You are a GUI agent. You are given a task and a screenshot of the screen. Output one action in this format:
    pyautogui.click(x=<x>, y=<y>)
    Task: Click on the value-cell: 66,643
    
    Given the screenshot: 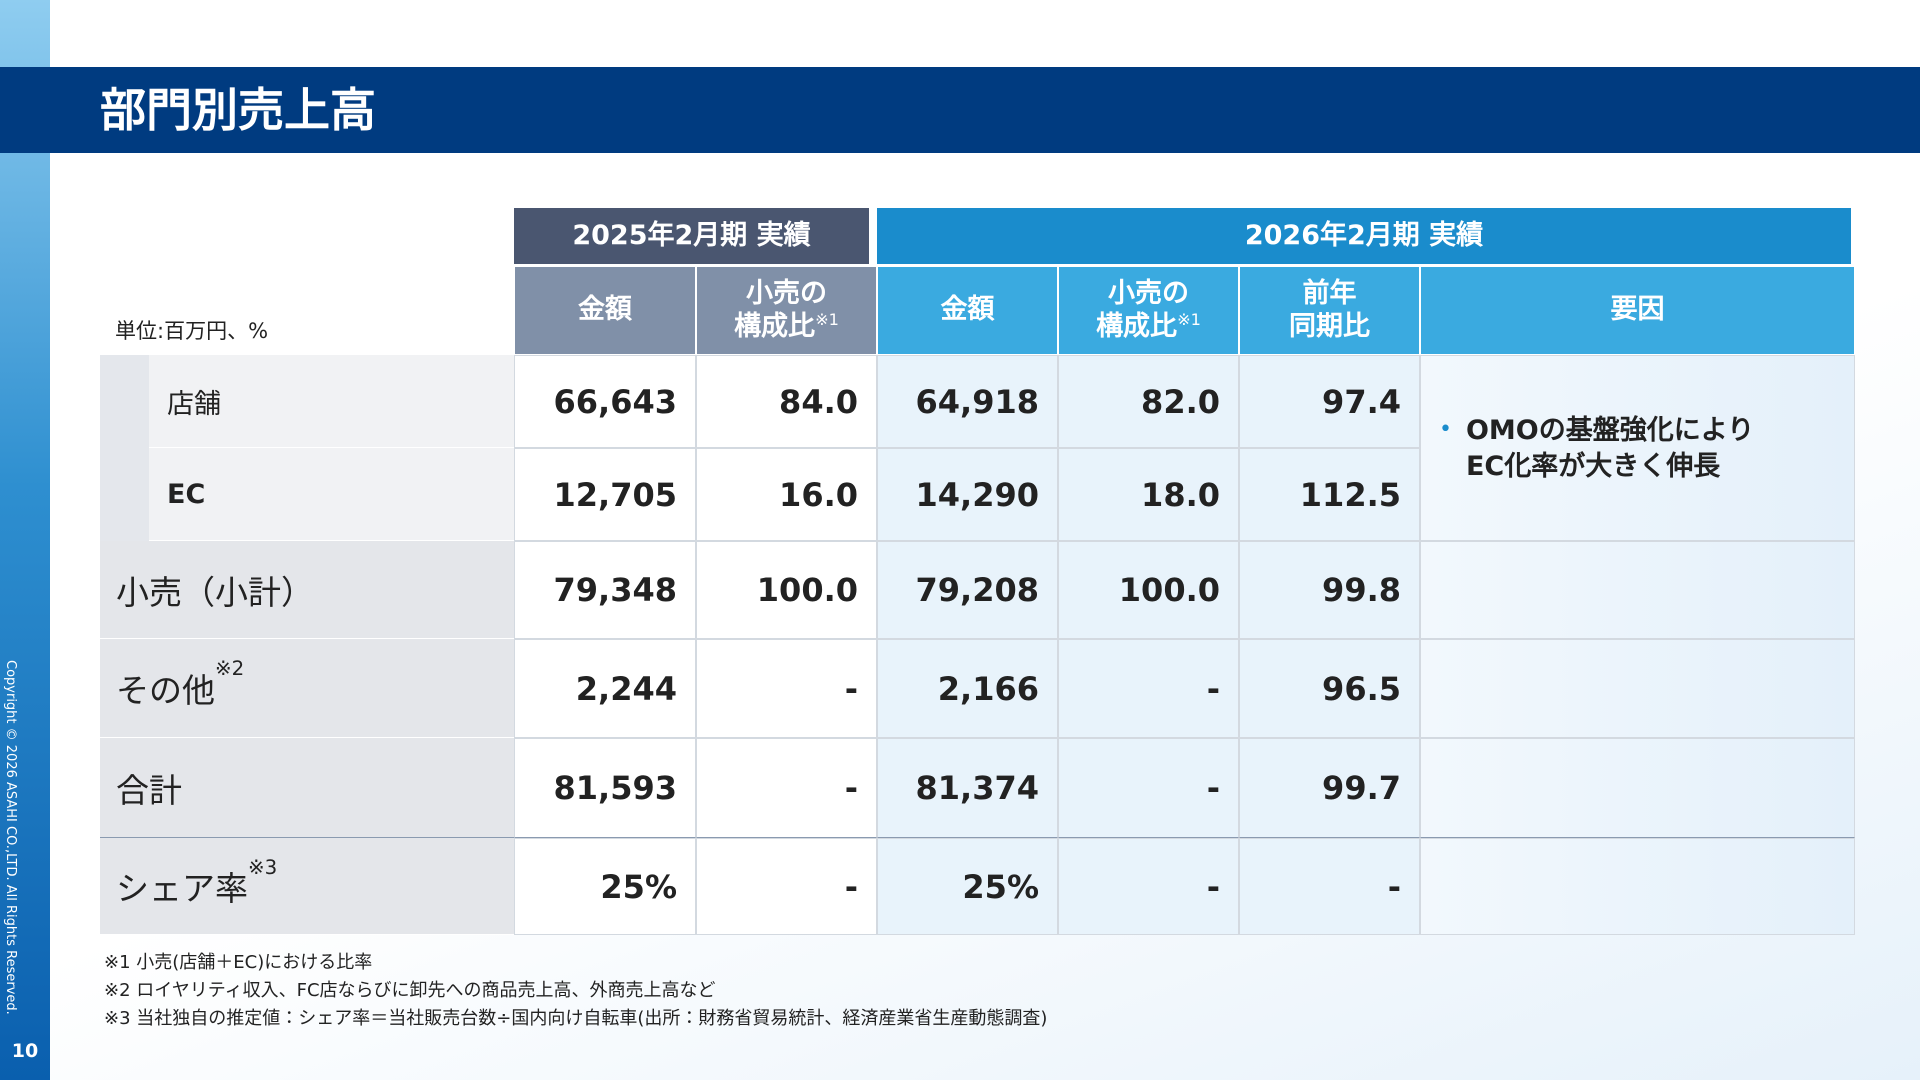 What is the action you would take?
    pyautogui.click(x=605, y=401)
    